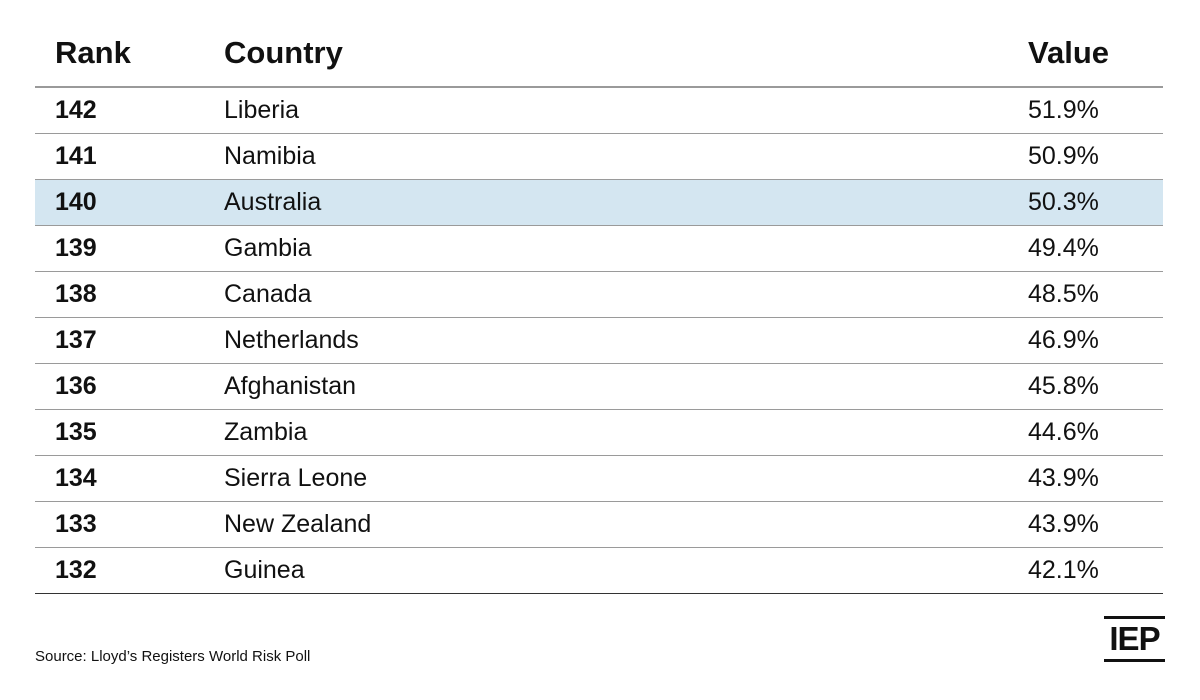 The width and height of the screenshot is (1200, 700). Describe the element at coordinates (599, 295) in the screenshot. I see `table-row: 138 Canada 48.5%` at that location.